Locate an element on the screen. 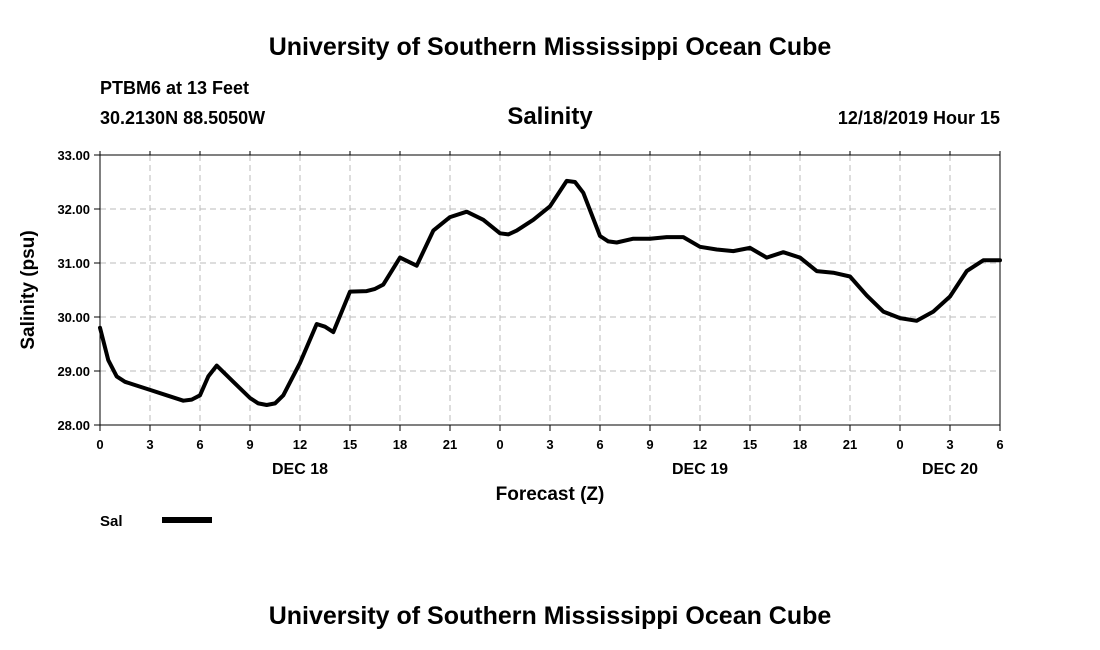  chart-title: Salinity is located at coordinates (550, 116).